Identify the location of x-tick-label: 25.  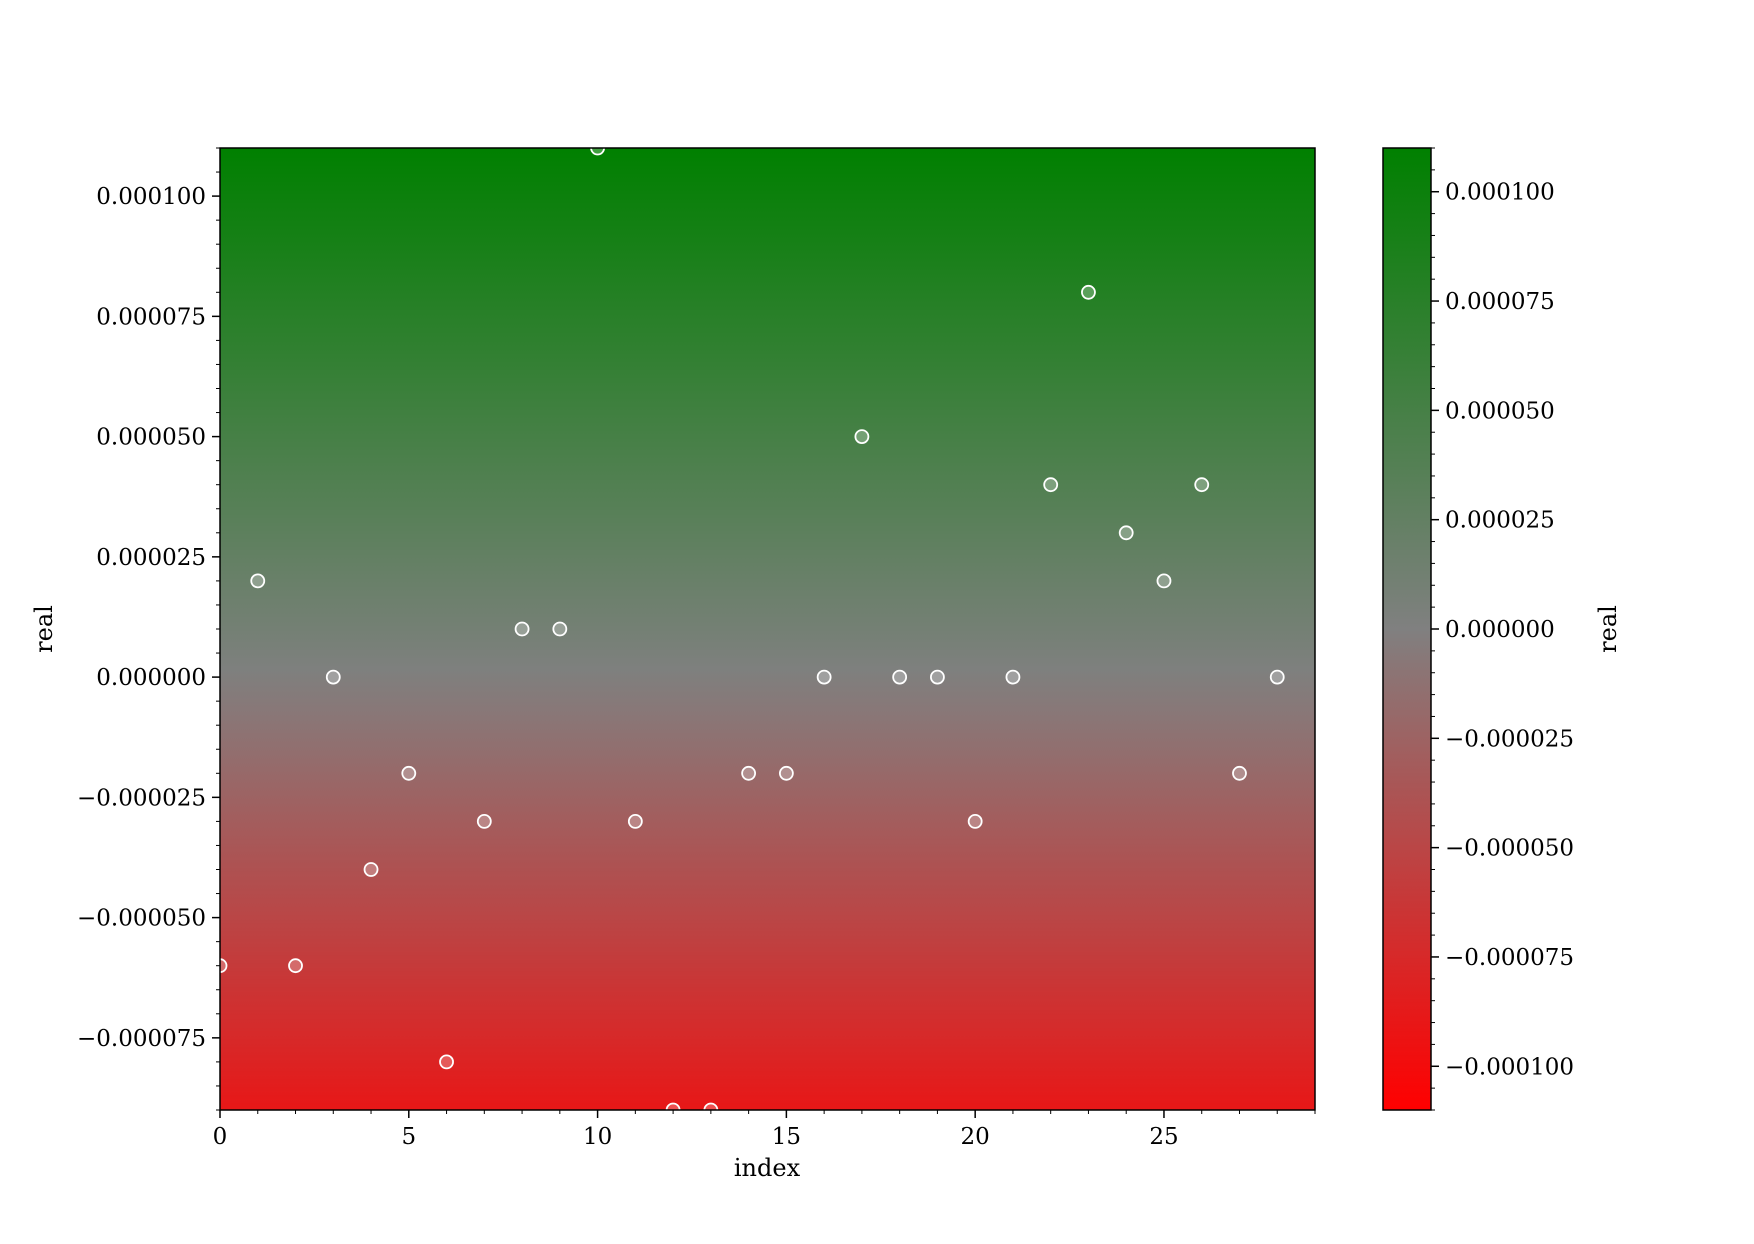
(1163, 1137).